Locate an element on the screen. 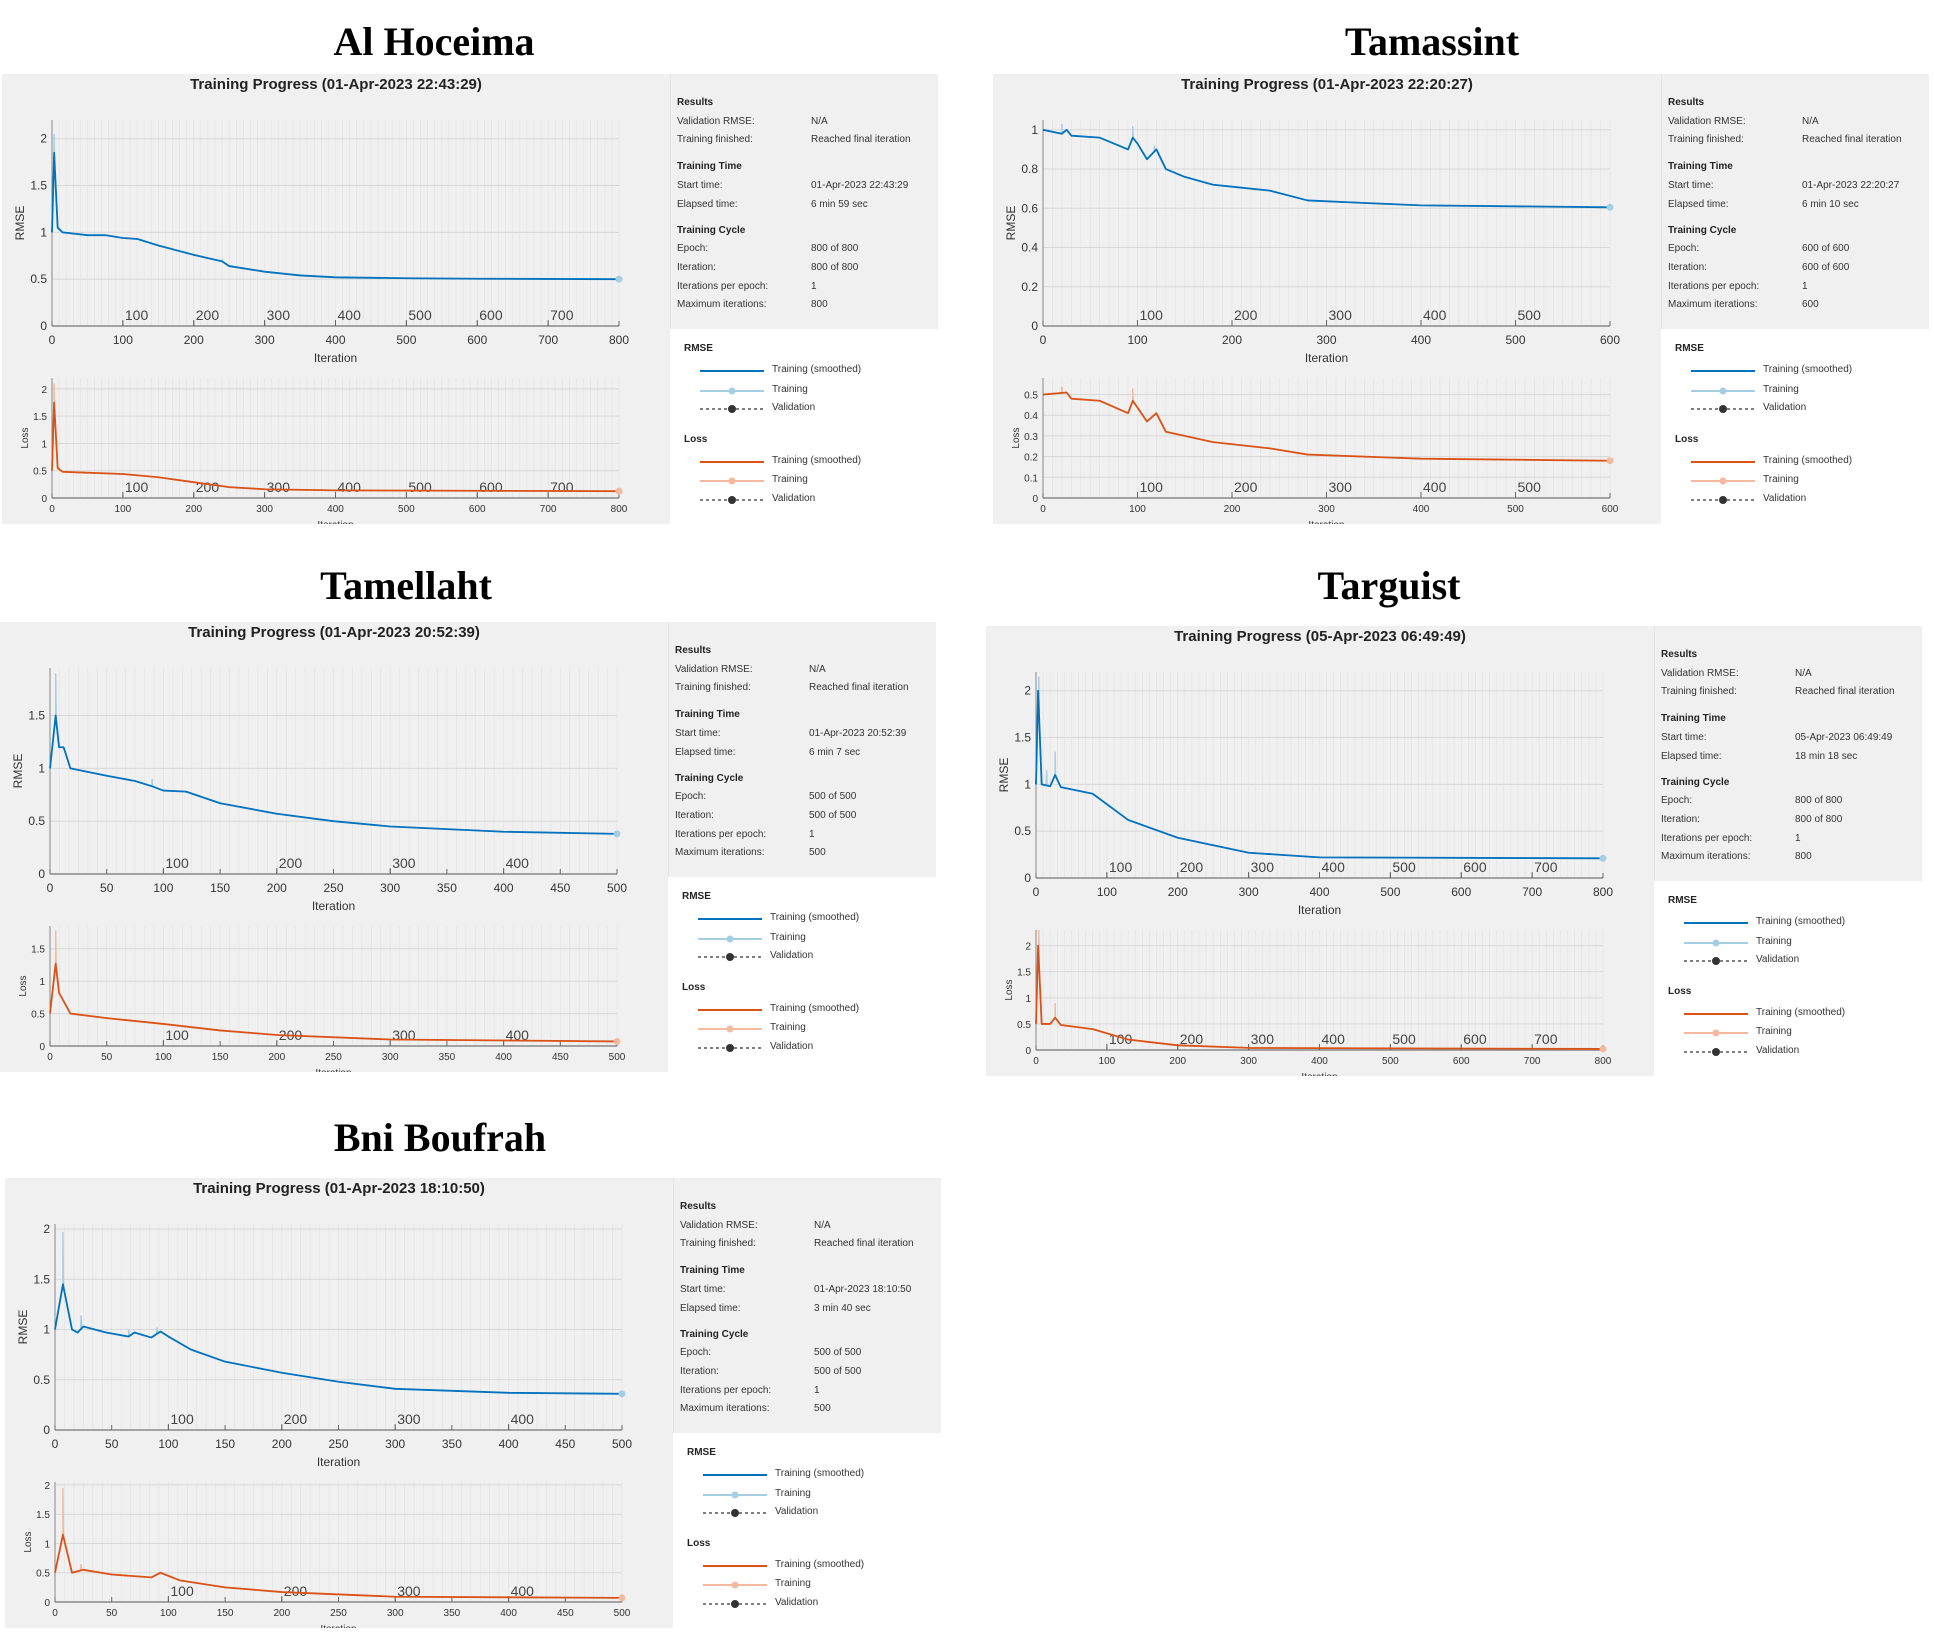 The width and height of the screenshot is (1934, 1636). legend-heading-loss: Loss is located at coordinates (1687, 439).